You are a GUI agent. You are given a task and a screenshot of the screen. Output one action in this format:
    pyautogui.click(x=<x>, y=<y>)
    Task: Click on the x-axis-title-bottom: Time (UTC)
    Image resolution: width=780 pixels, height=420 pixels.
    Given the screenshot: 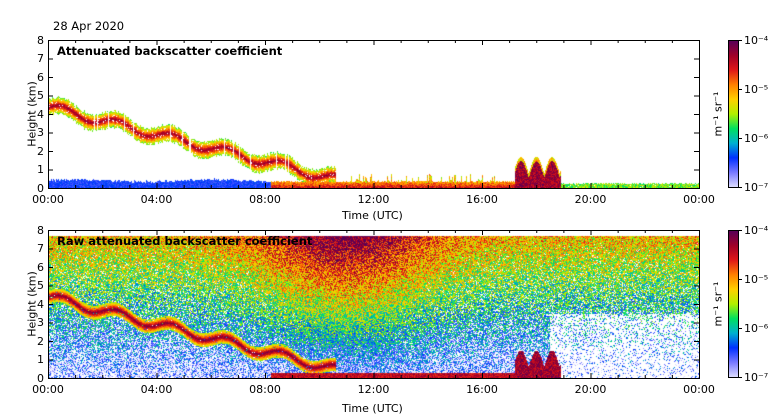 What is the action you would take?
    pyautogui.click(x=372, y=408)
    